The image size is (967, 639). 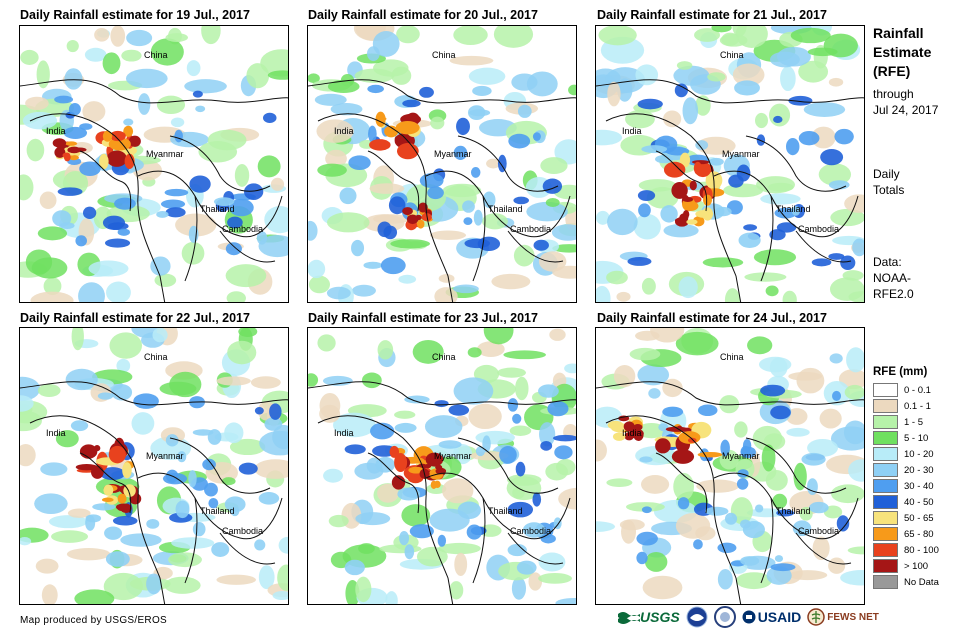 I want to click on through-date: Jul 24, 2017, so click(x=906, y=110).